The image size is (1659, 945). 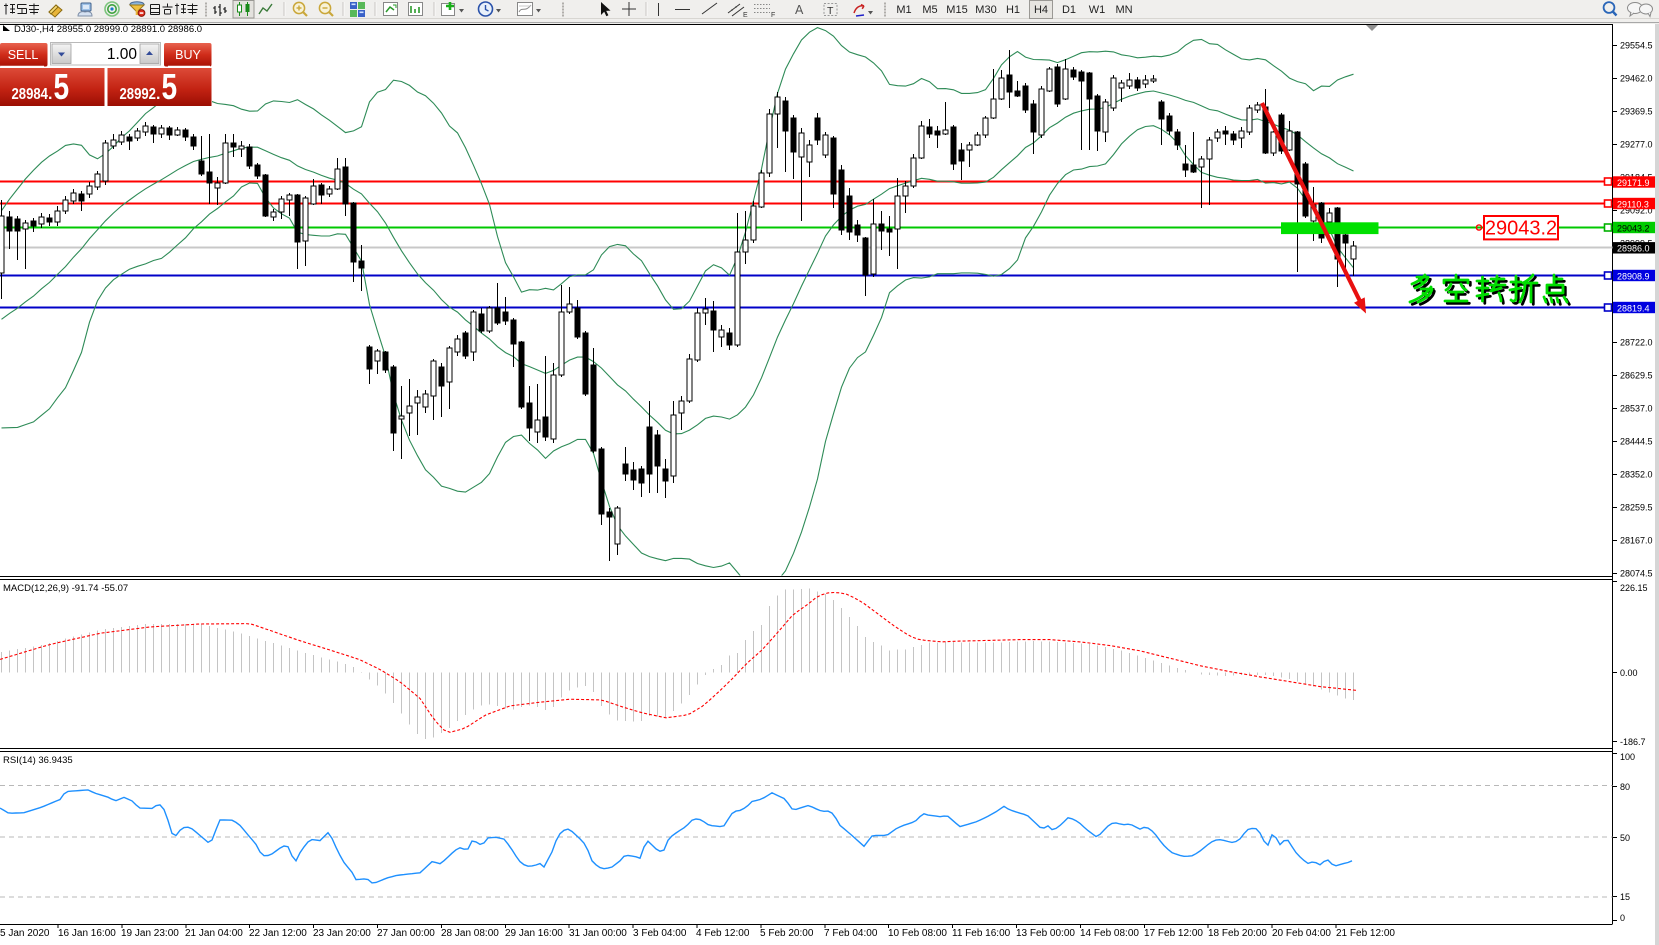 I want to click on svg-text: H1, so click(x=1013, y=10).